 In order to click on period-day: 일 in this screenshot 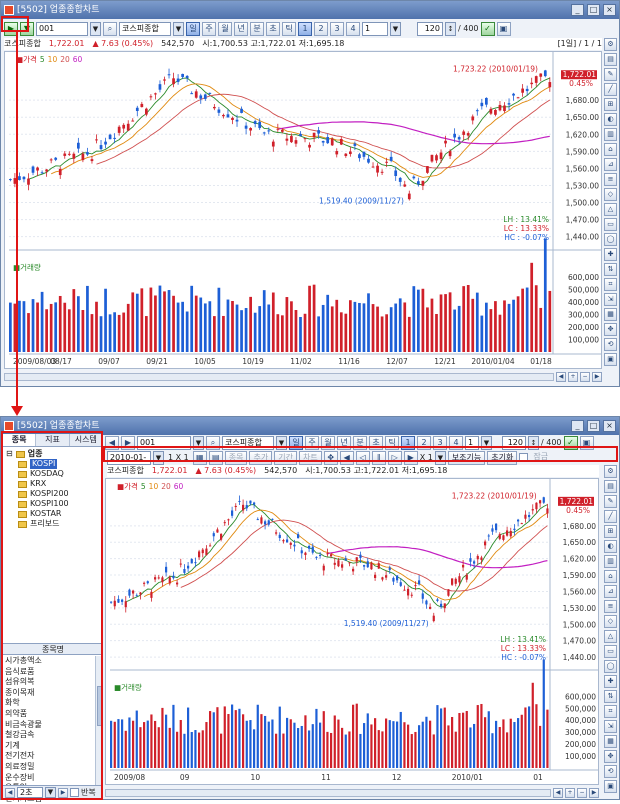, I will do `click(193, 28)`.